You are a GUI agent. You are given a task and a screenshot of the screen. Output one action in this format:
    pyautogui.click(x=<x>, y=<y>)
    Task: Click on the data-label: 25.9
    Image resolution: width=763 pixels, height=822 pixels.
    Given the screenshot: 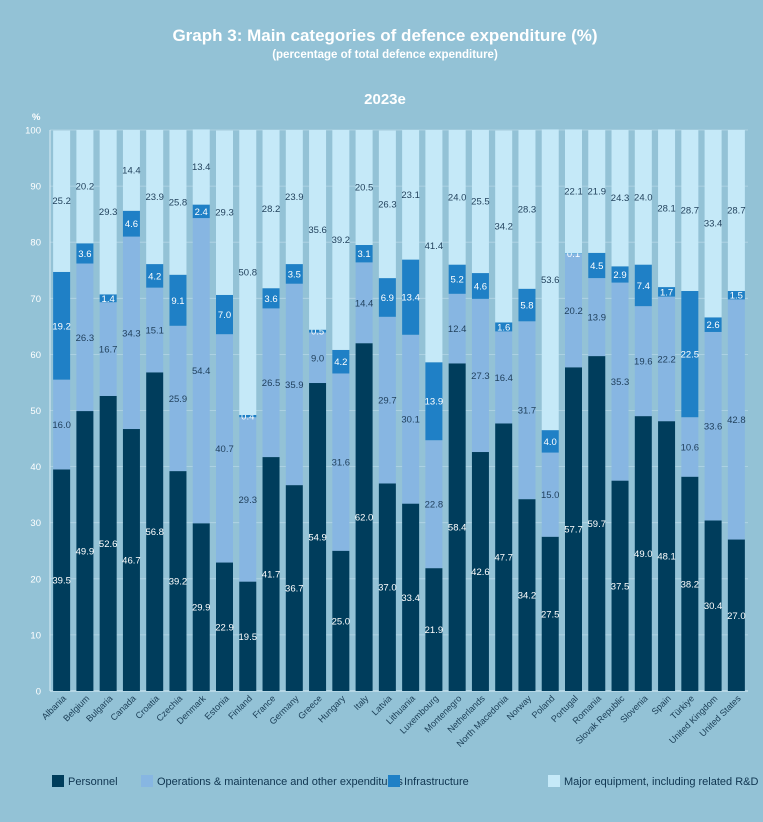 What is the action you would take?
    pyautogui.click(x=178, y=399)
    